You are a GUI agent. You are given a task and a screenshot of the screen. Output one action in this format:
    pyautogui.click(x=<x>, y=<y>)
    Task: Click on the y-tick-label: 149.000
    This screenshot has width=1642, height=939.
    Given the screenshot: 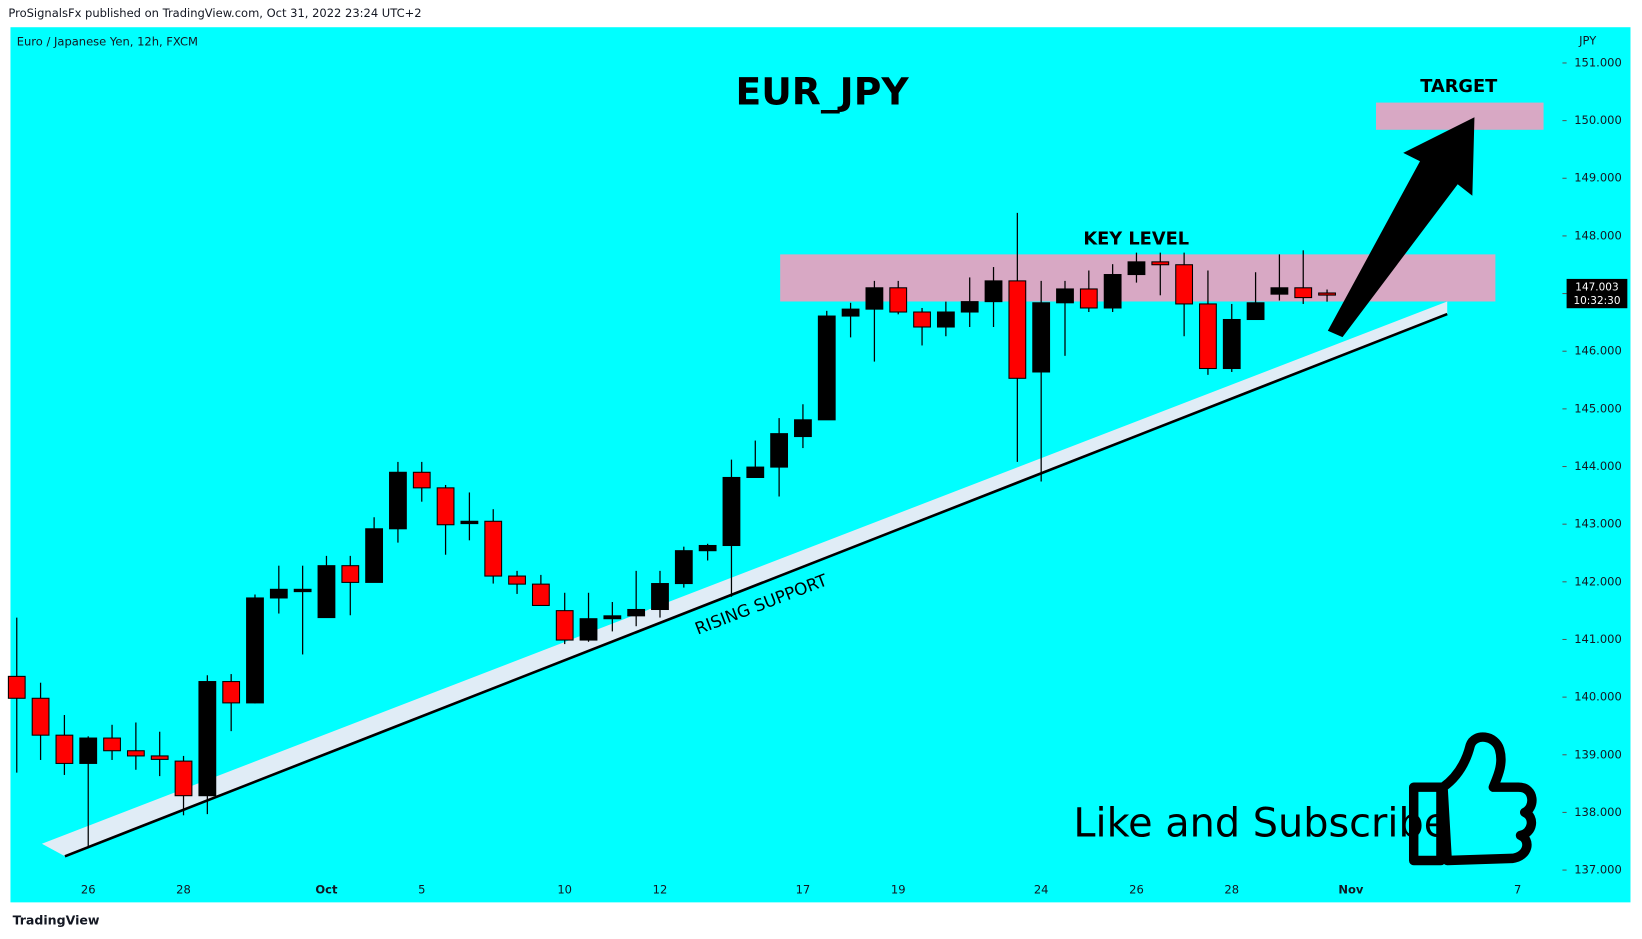 What is the action you would take?
    pyautogui.click(x=1598, y=178)
    